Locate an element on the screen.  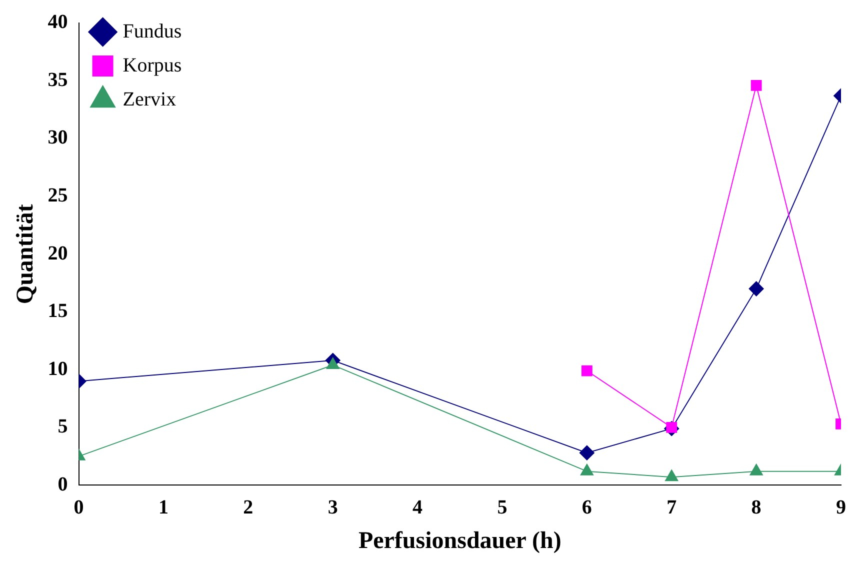
y-tick-label: 30 is located at coordinates (58, 137).